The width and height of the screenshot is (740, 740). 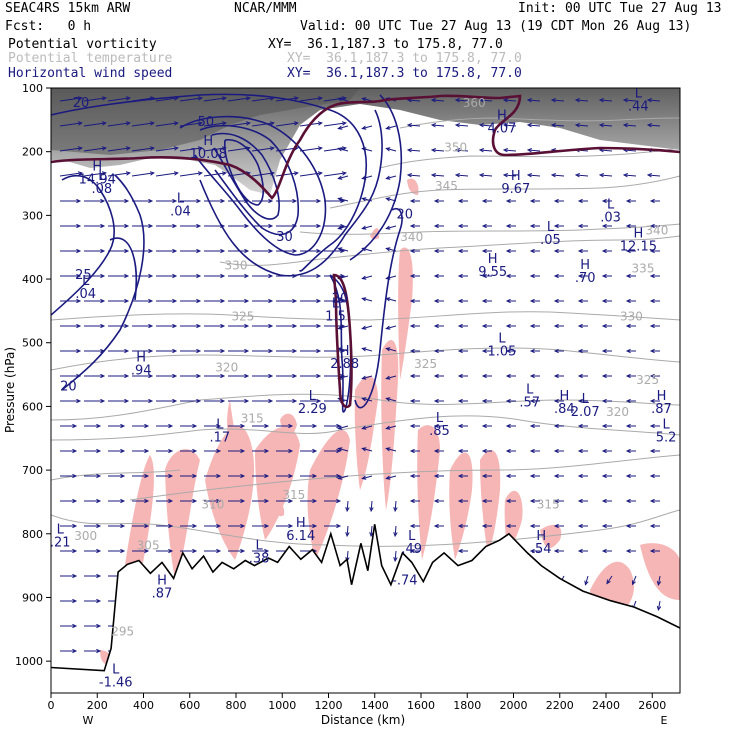 What do you see at coordinates (335, 316) in the screenshot?
I see `extremum-value: 1.5` at bounding box center [335, 316].